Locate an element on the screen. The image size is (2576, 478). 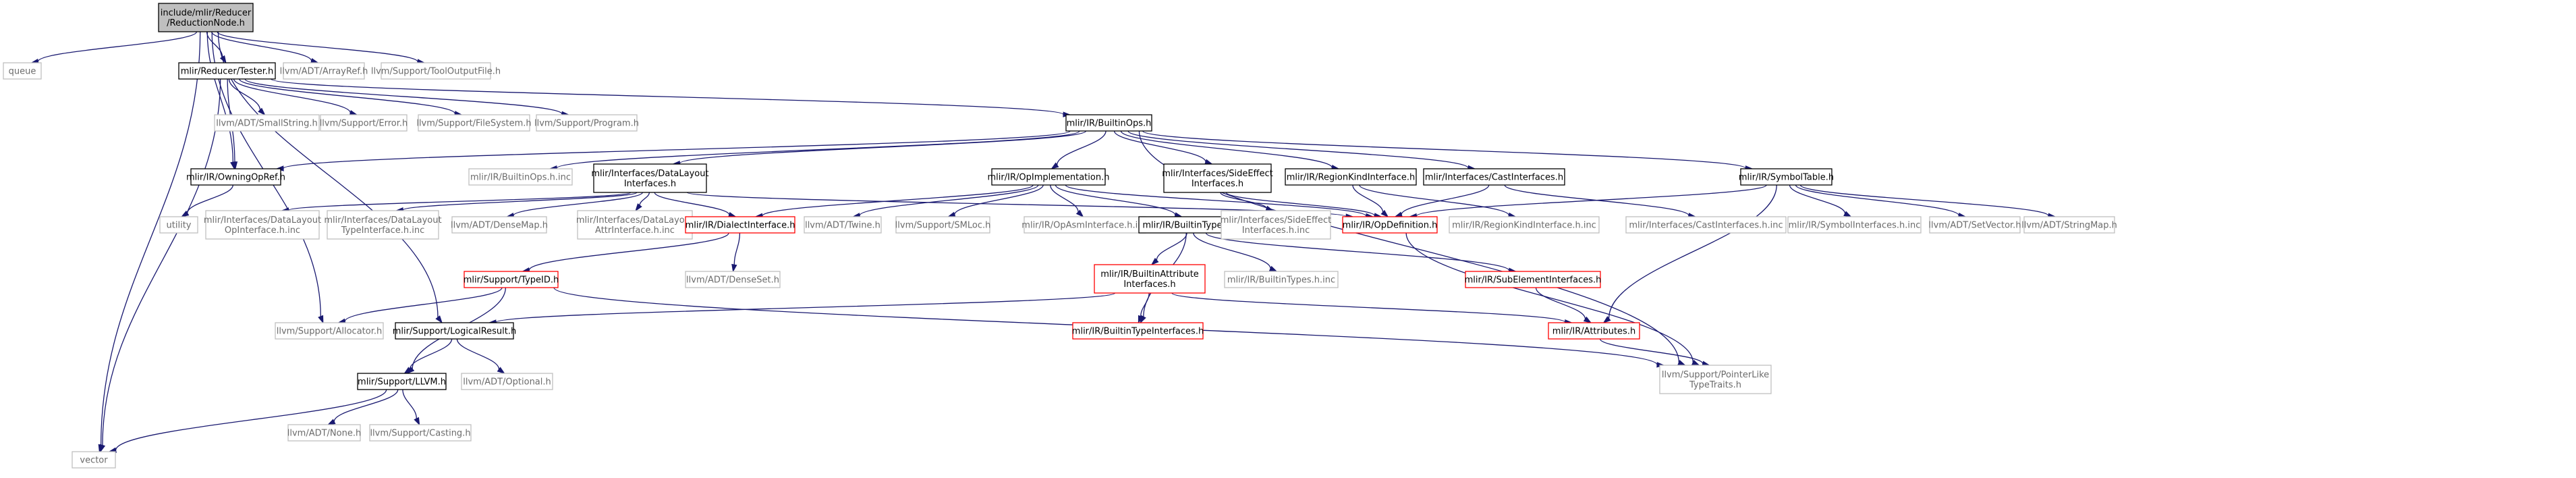
edge-dialectif-to-denseset is located at coordinates (737, 248).